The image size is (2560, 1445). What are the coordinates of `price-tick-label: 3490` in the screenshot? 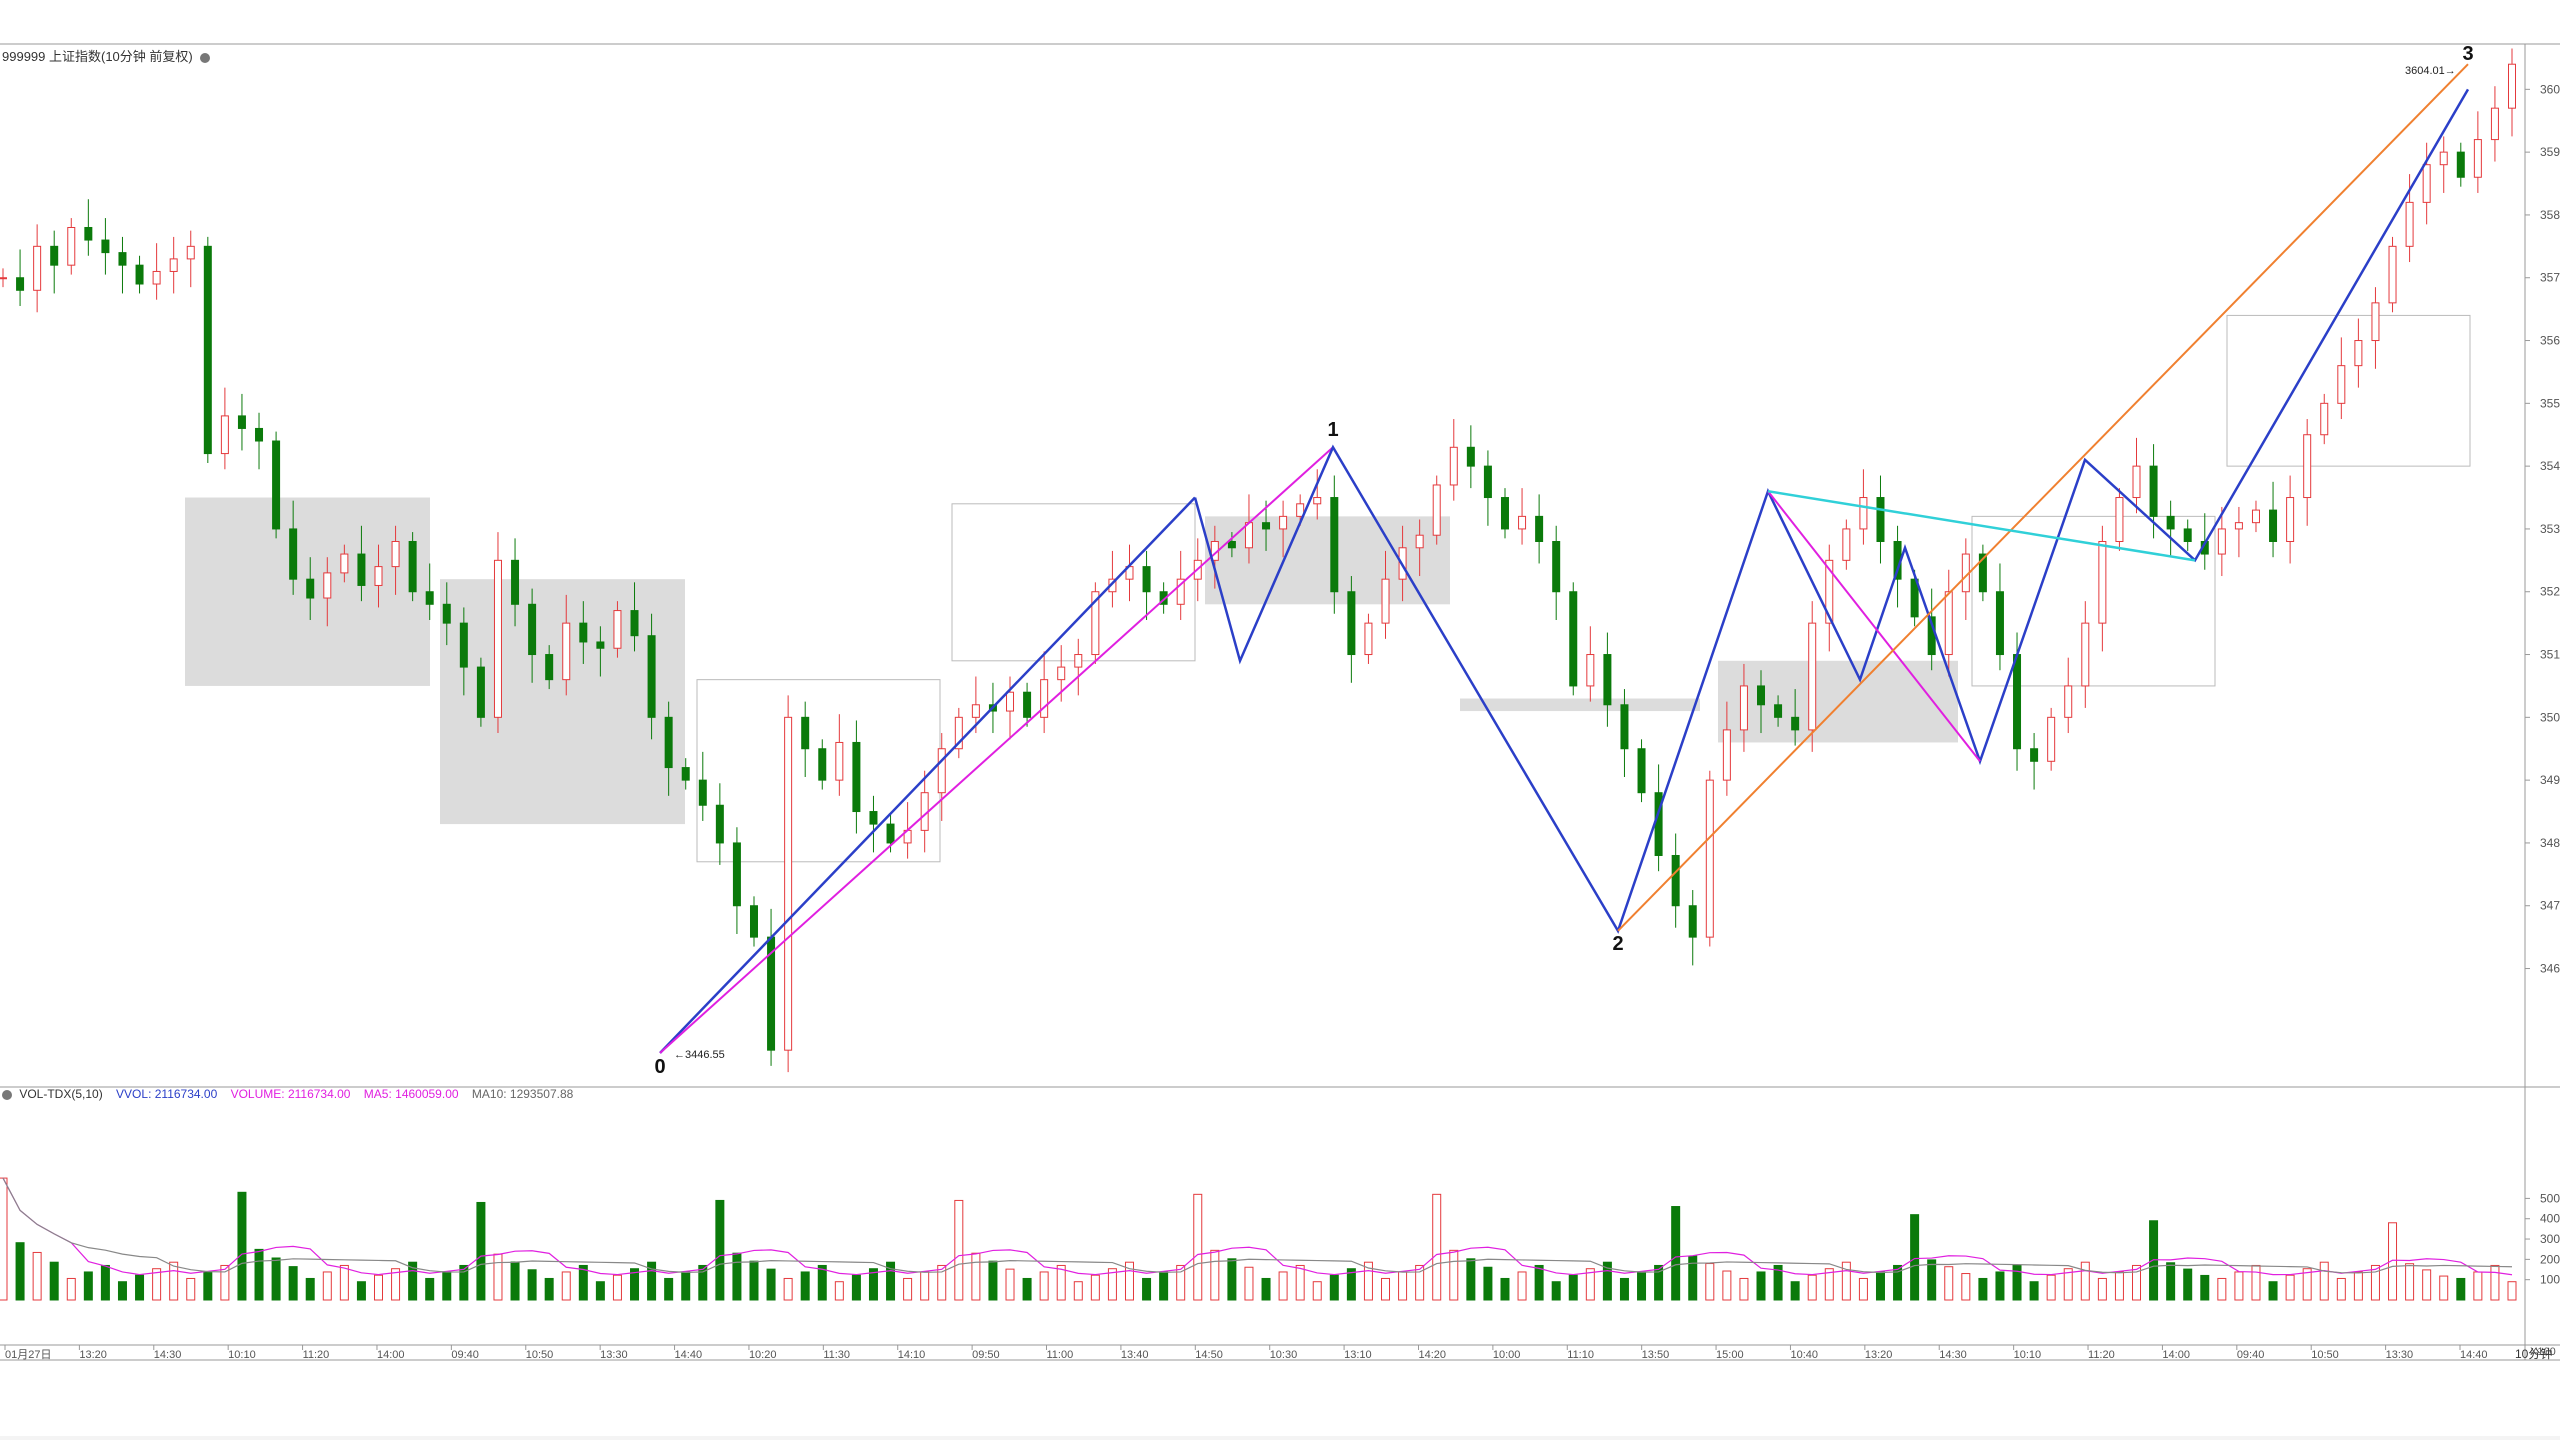 It's located at (2550, 780).